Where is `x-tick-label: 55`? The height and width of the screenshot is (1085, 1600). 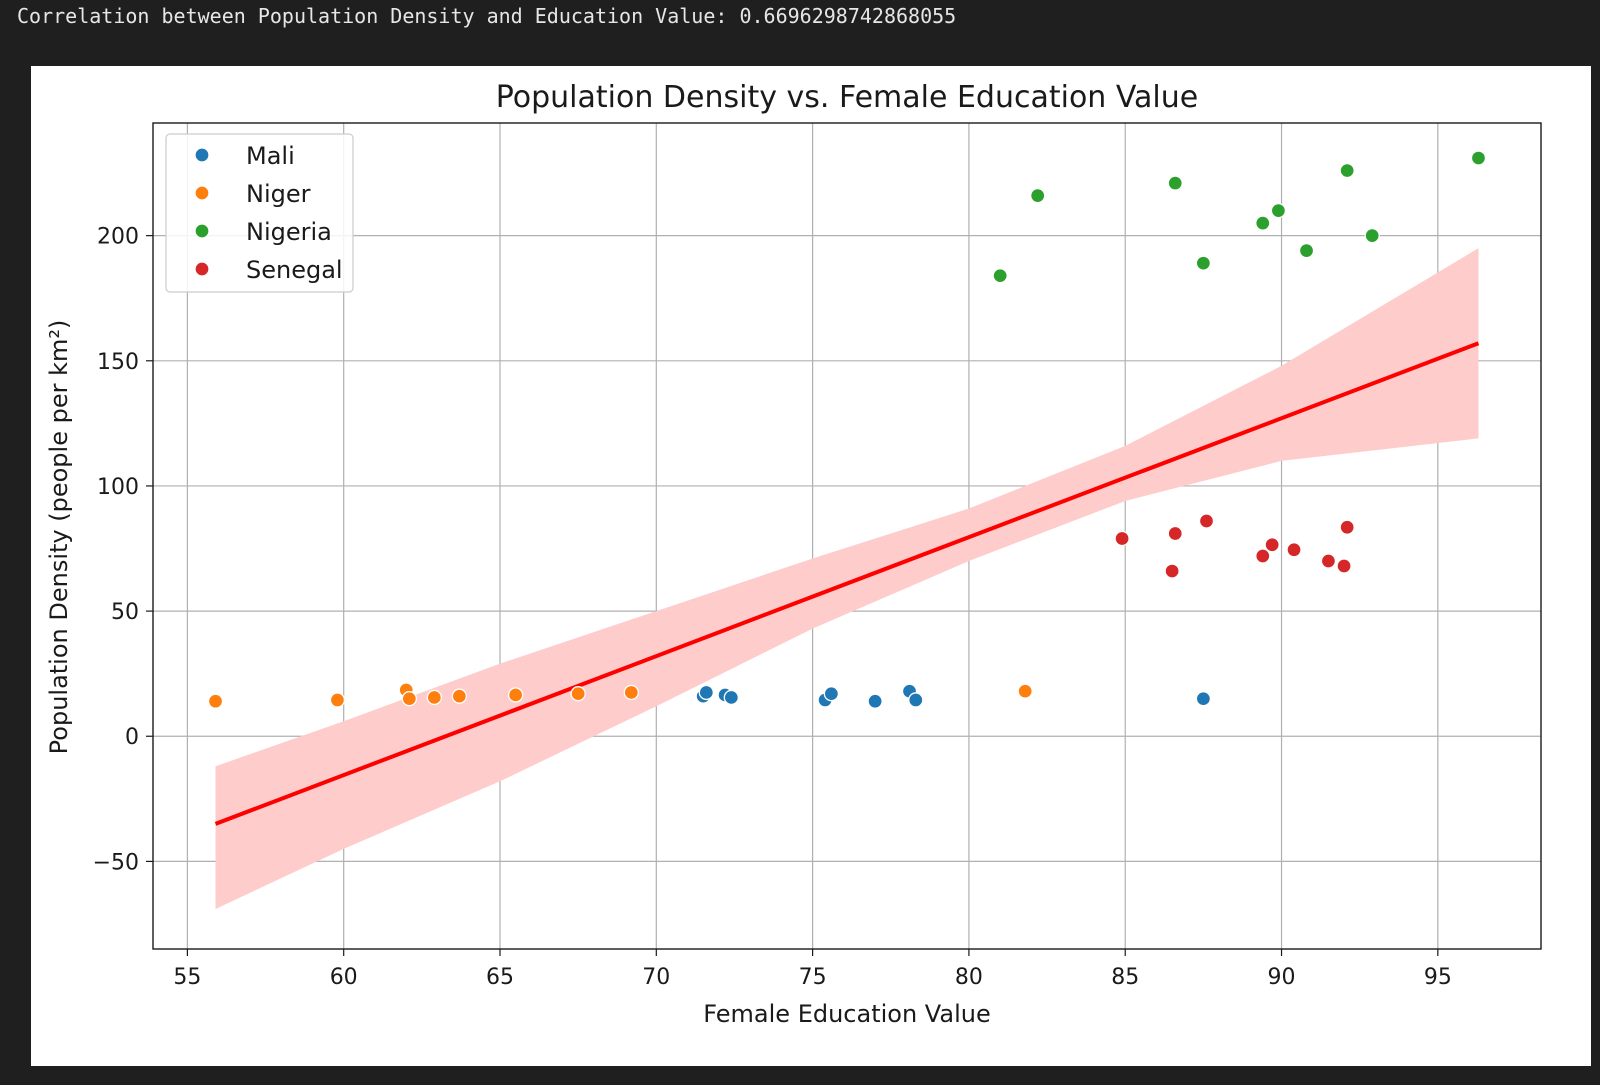 x-tick-label: 55 is located at coordinates (187, 977).